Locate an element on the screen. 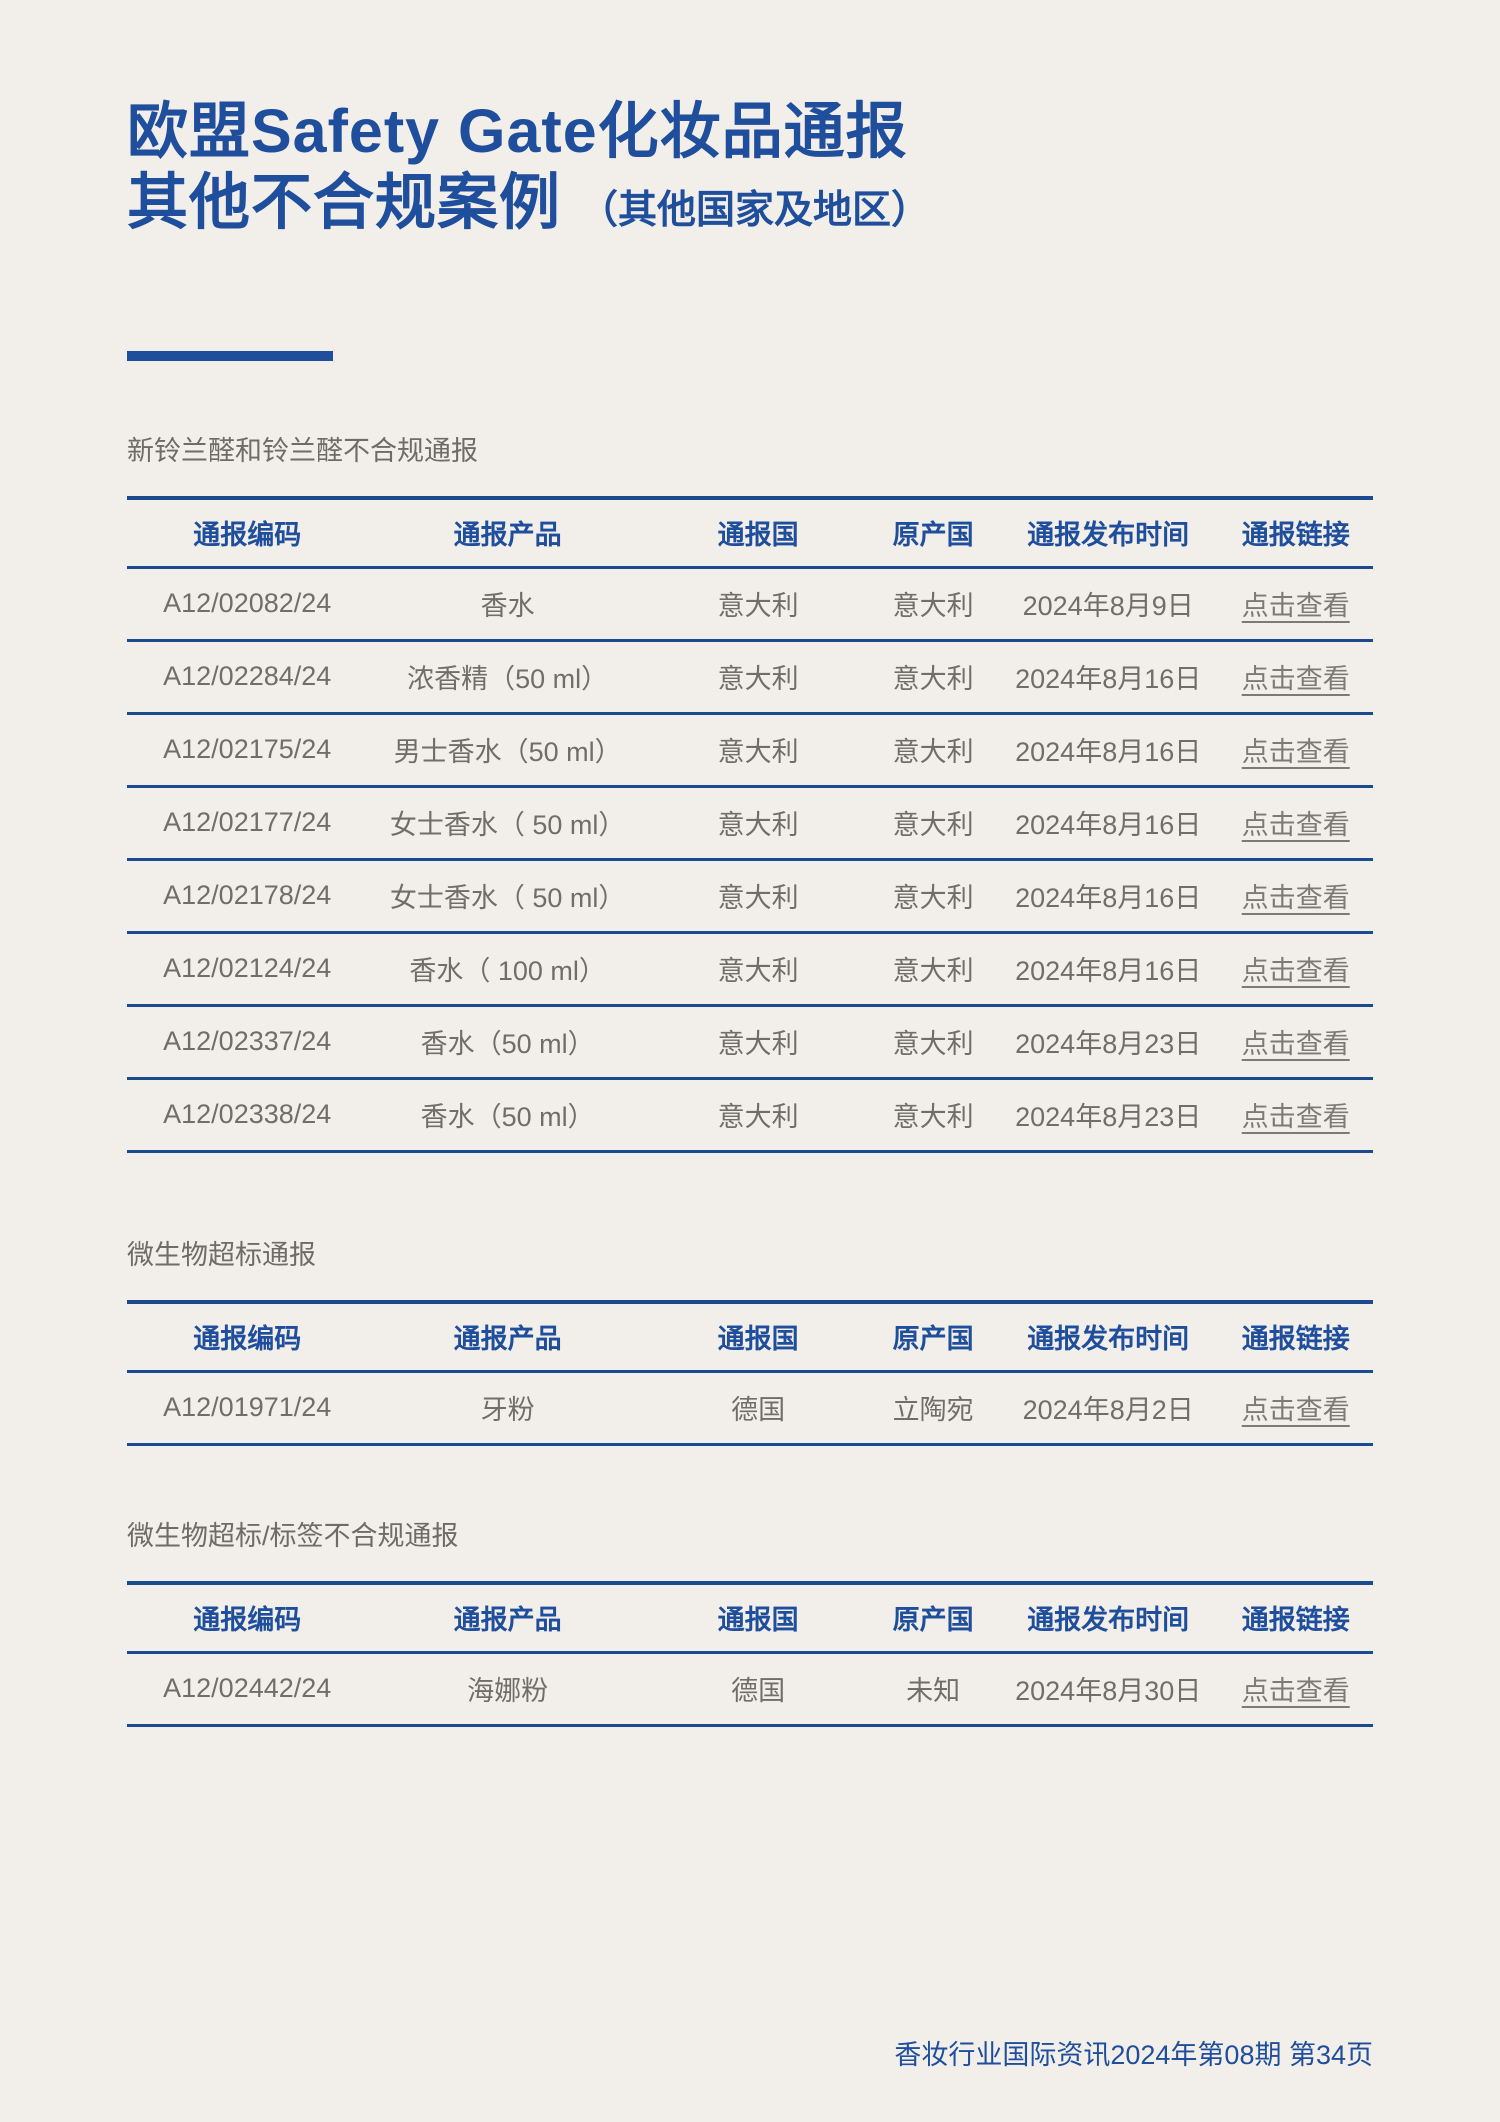 The height and width of the screenshot is (2122, 1500). cell-origin-country: 未知 is located at coordinates (933, 1689).